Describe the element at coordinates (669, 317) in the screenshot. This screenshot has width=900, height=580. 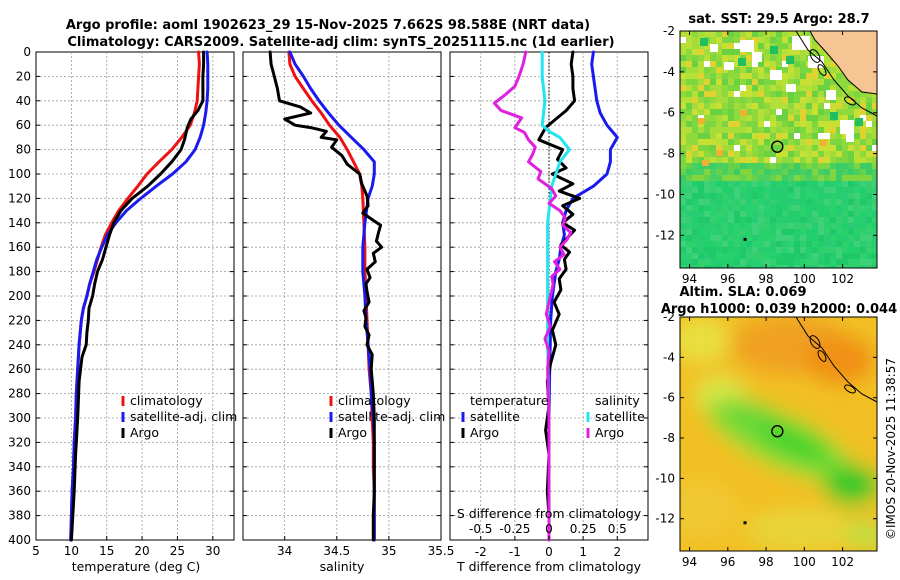
I see `map-y-tick-label: -2` at that location.